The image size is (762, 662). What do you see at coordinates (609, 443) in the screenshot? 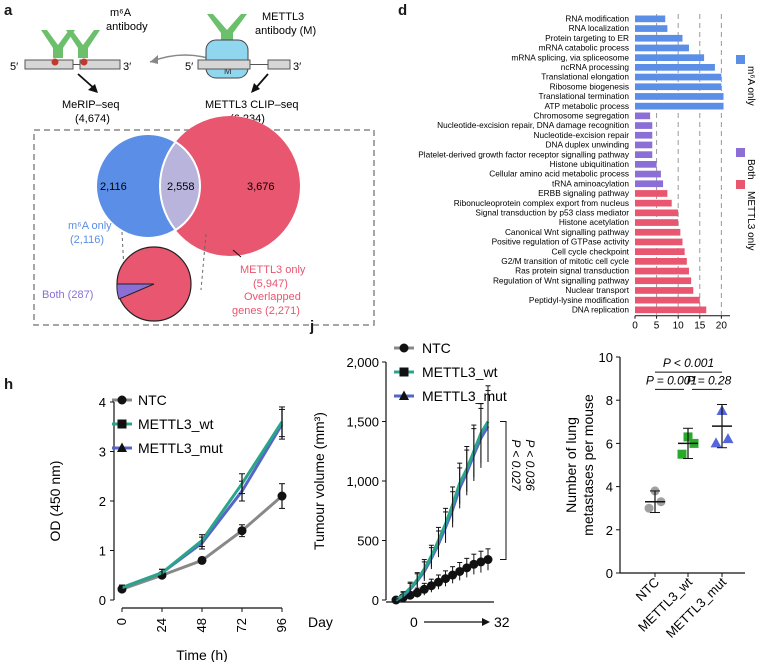
I see `y-tick-label: 6` at bounding box center [609, 443].